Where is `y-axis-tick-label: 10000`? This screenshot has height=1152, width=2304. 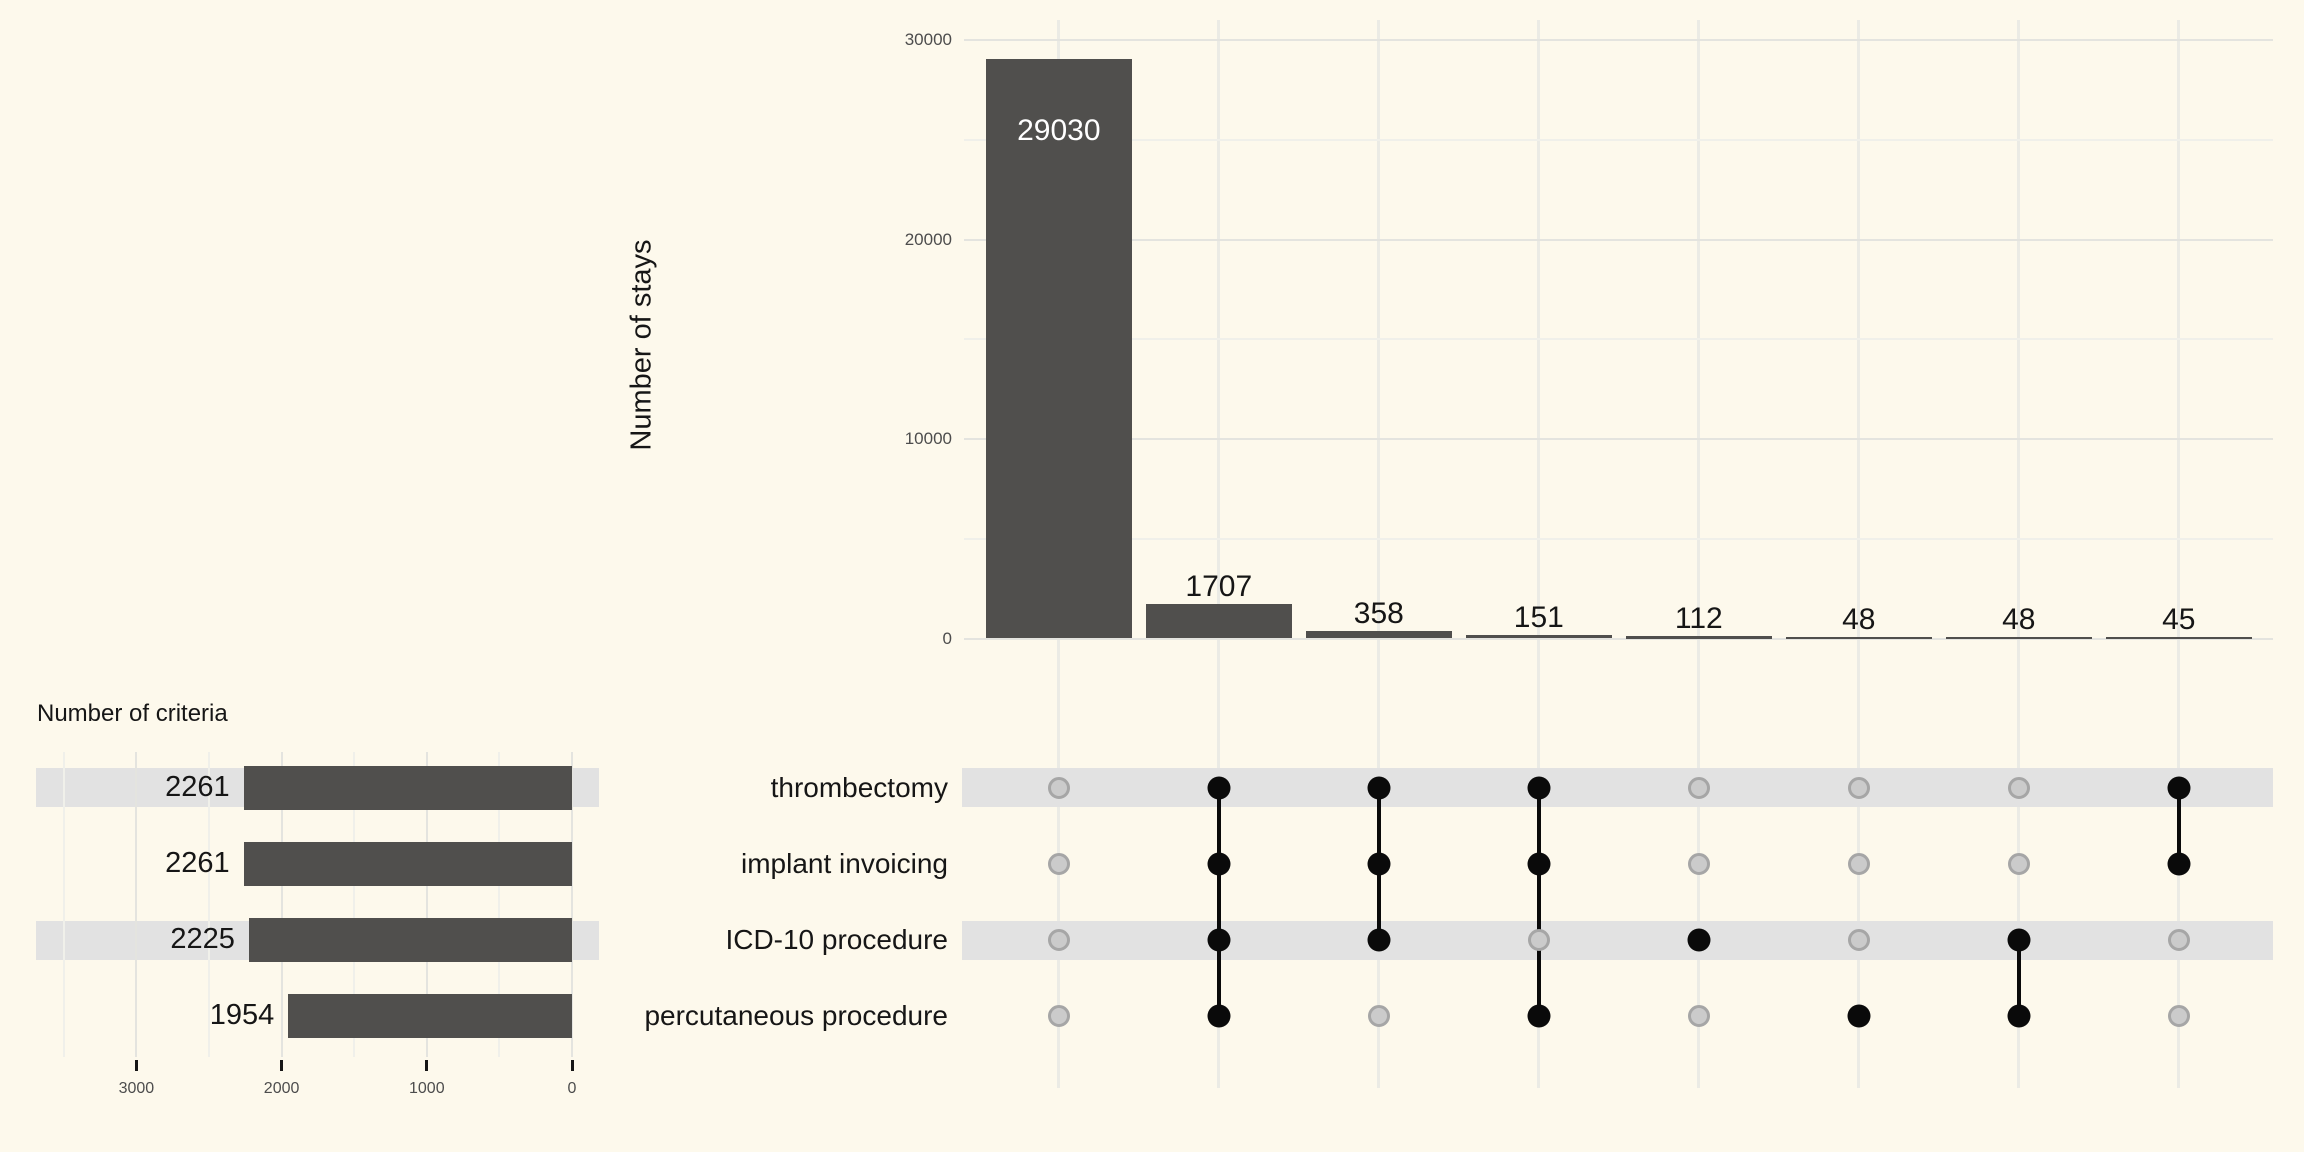 y-axis-tick-label: 10000 is located at coordinates (928, 438).